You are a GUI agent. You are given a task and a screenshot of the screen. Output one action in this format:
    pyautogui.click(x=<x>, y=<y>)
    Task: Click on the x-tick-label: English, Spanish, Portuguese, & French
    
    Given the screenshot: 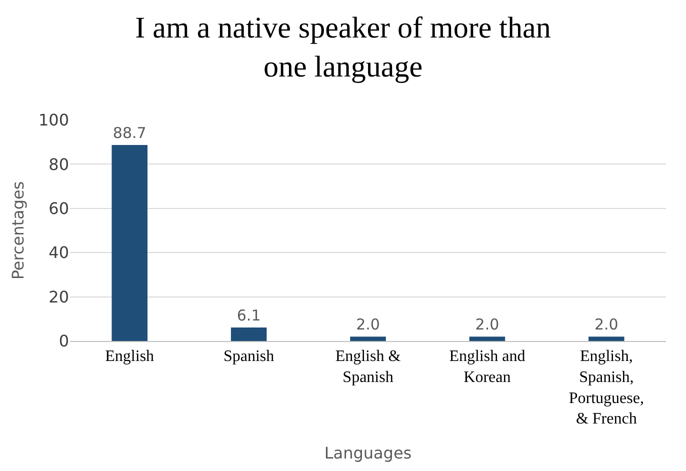 What is the action you would take?
    pyautogui.click(x=606, y=388)
    